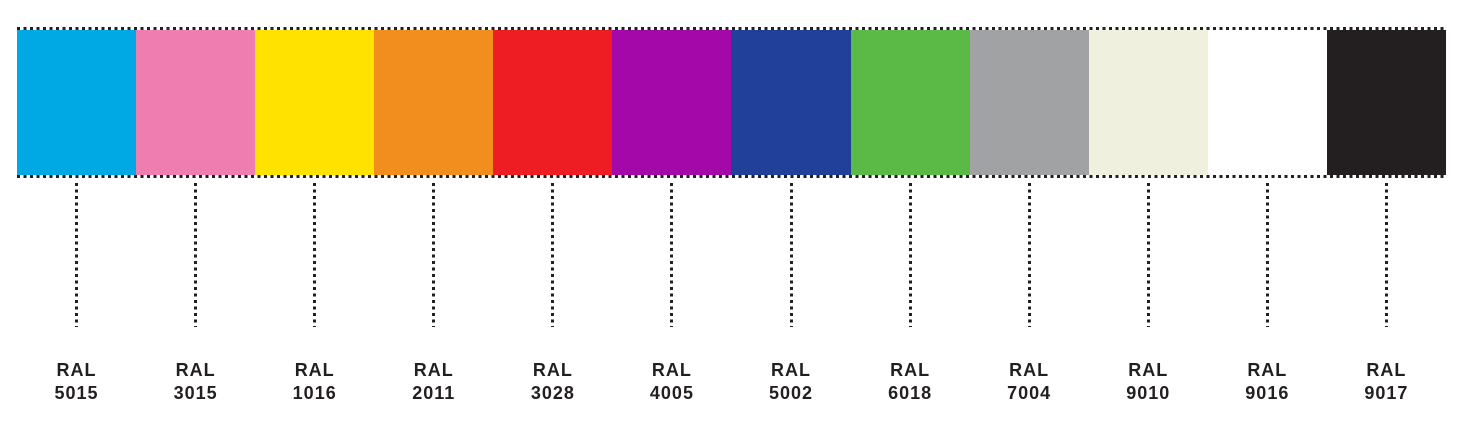 The height and width of the screenshot is (423, 1476). What do you see at coordinates (195, 393) in the screenshot?
I see `ral-code: 3015` at bounding box center [195, 393].